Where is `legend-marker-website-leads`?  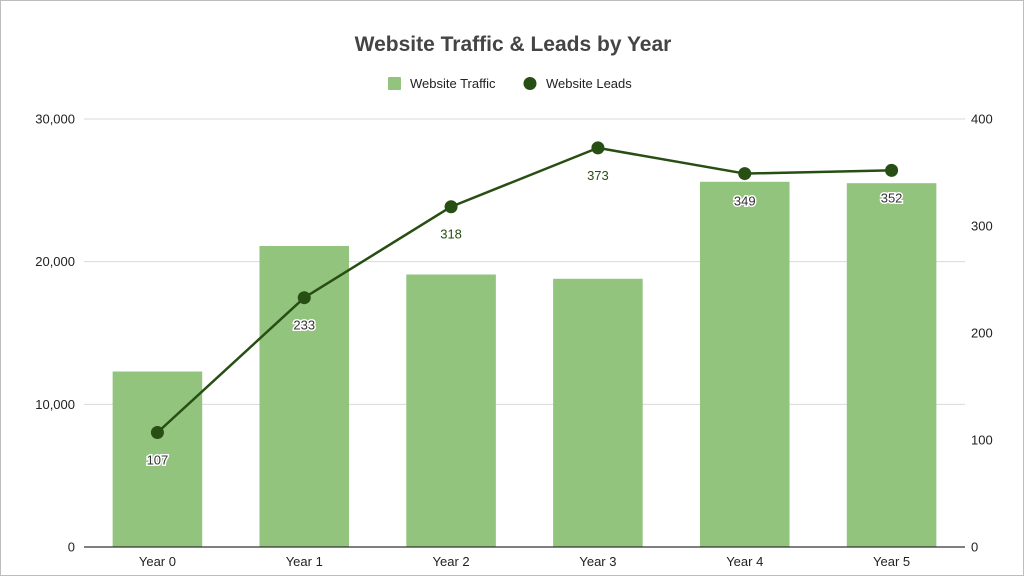 legend-marker-website-leads is located at coordinates (530, 83).